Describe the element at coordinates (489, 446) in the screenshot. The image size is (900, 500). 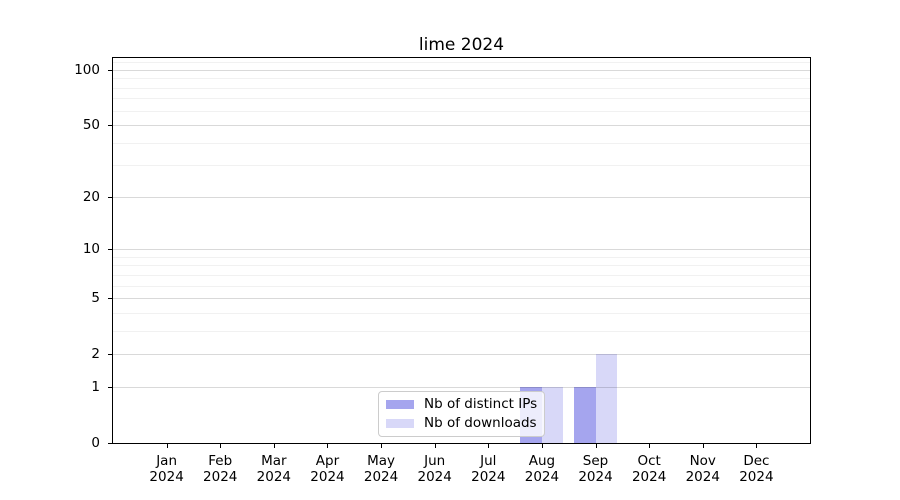
I see `xtick-mark-jul` at that location.